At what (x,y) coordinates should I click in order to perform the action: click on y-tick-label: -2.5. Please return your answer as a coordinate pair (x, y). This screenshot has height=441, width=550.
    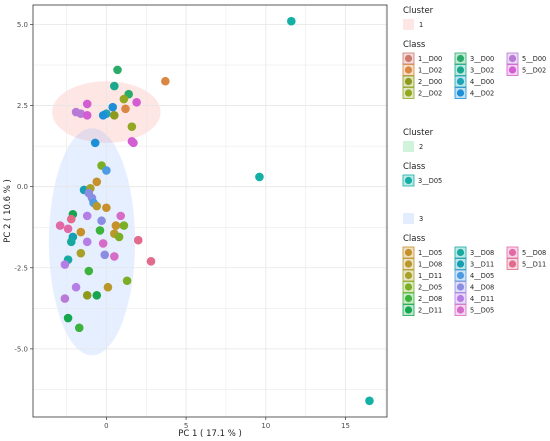
    Looking at the image, I should click on (21, 268).